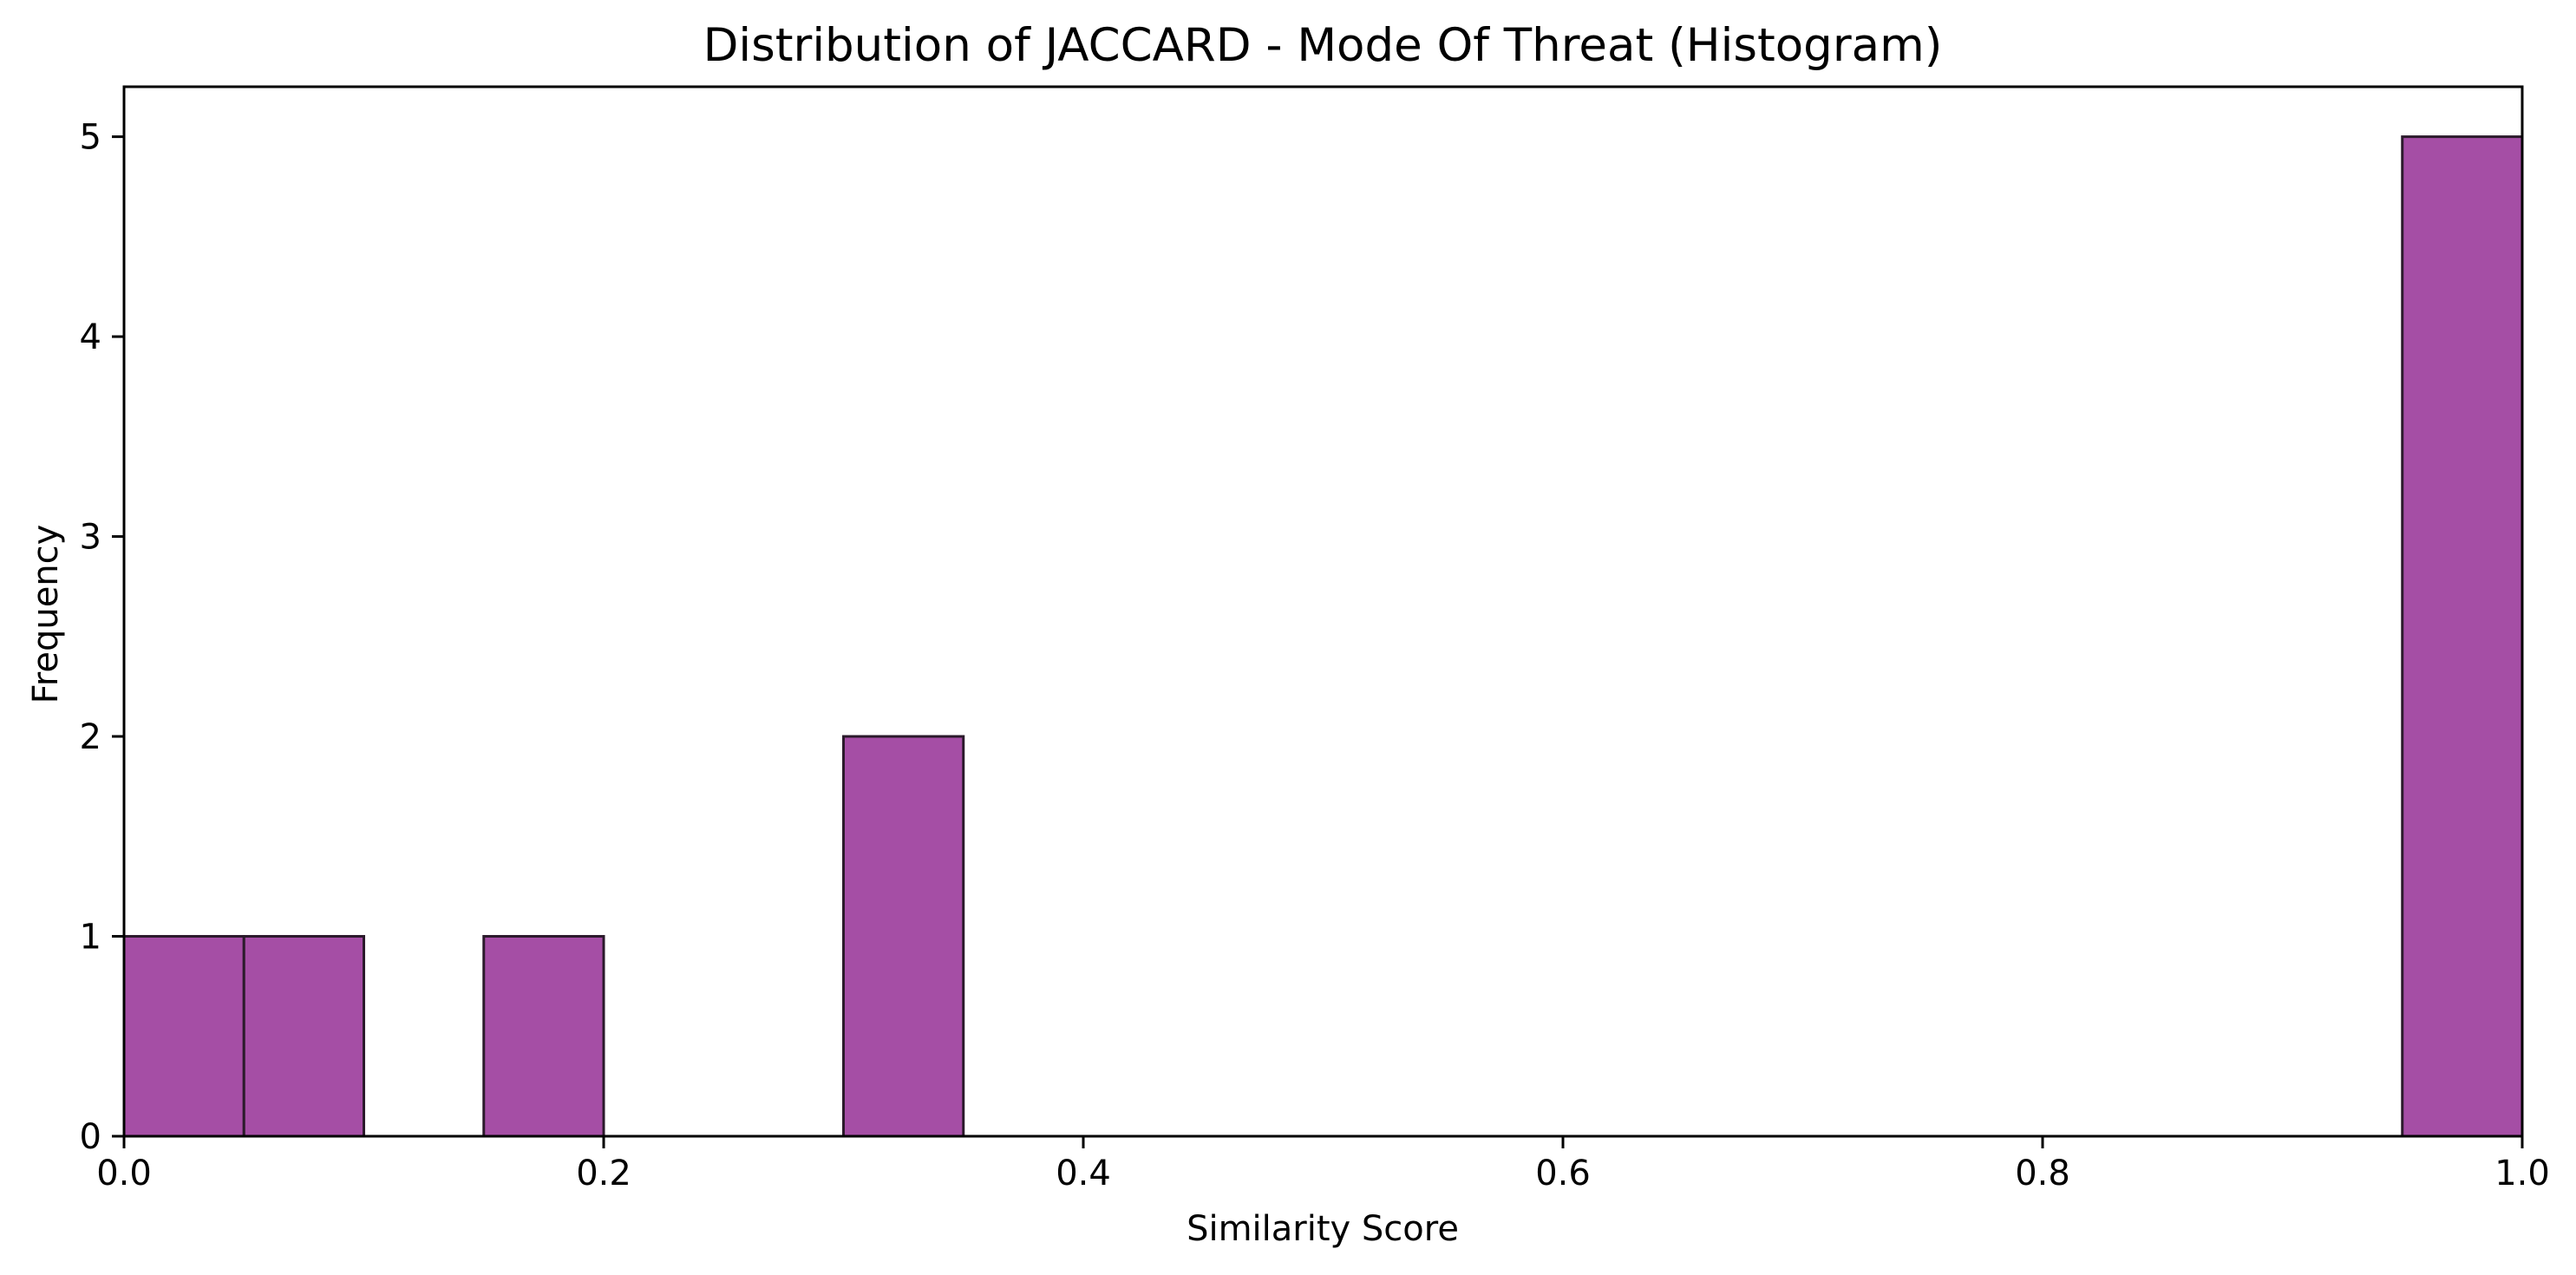 The height and width of the screenshot is (1275, 2576). What do you see at coordinates (90, 538) in the screenshot?
I see `y-tick-label: 3` at bounding box center [90, 538].